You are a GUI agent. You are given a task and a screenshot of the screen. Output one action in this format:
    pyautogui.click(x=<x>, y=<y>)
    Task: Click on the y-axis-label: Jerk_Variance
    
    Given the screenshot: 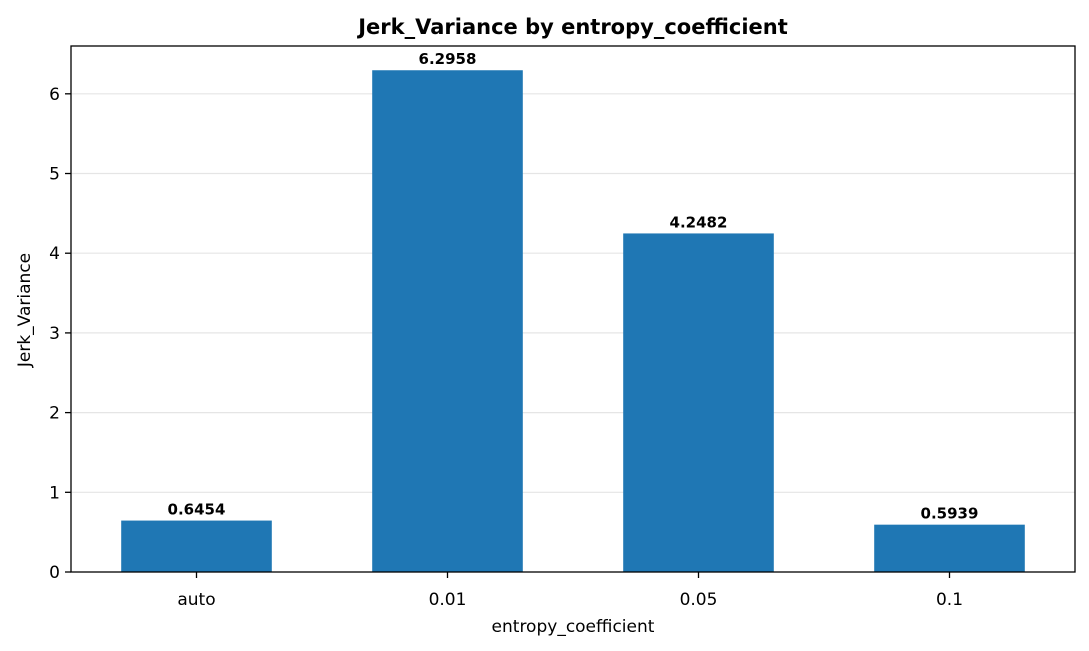 What is the action you would take?
    pyautogui.click(x=25, y=310)
    